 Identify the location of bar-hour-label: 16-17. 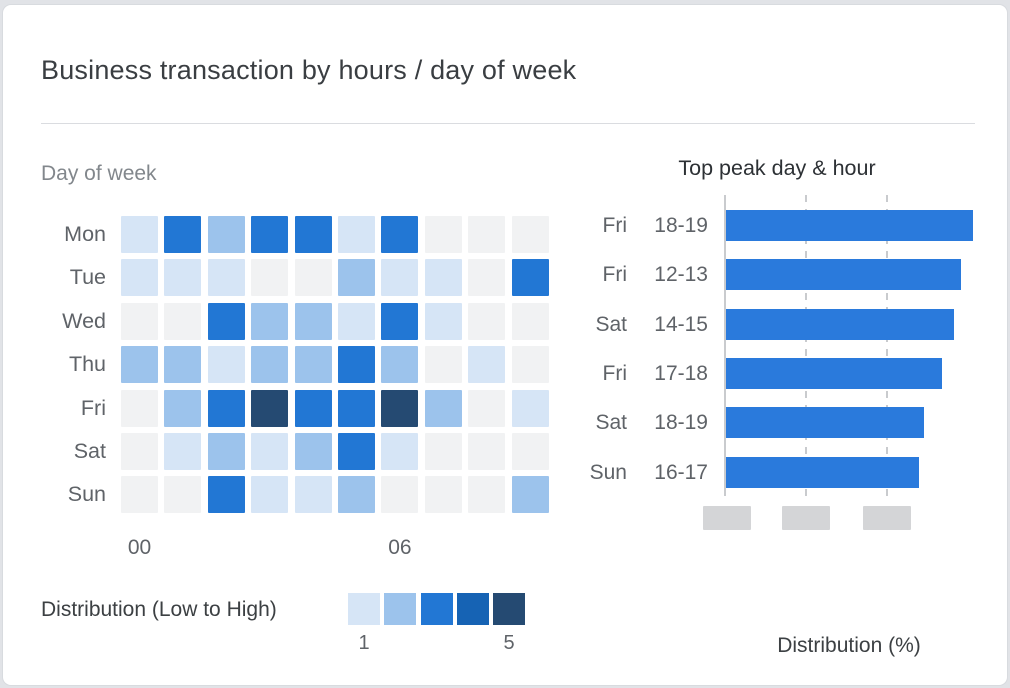
(681, 472).